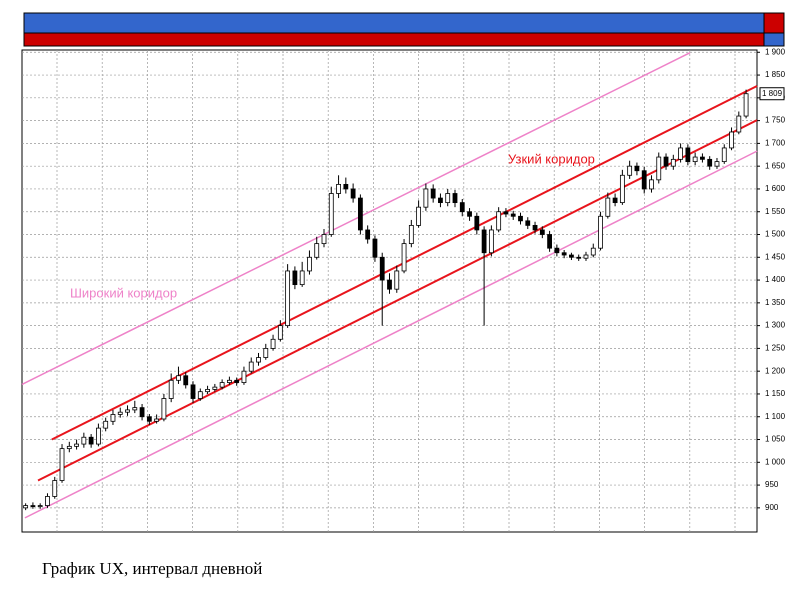 The image size is (800, 605). What do you see at coordinates (394, 23) in the screenshot?
I see `toolbar-blue` at bounding box center [394, 23].